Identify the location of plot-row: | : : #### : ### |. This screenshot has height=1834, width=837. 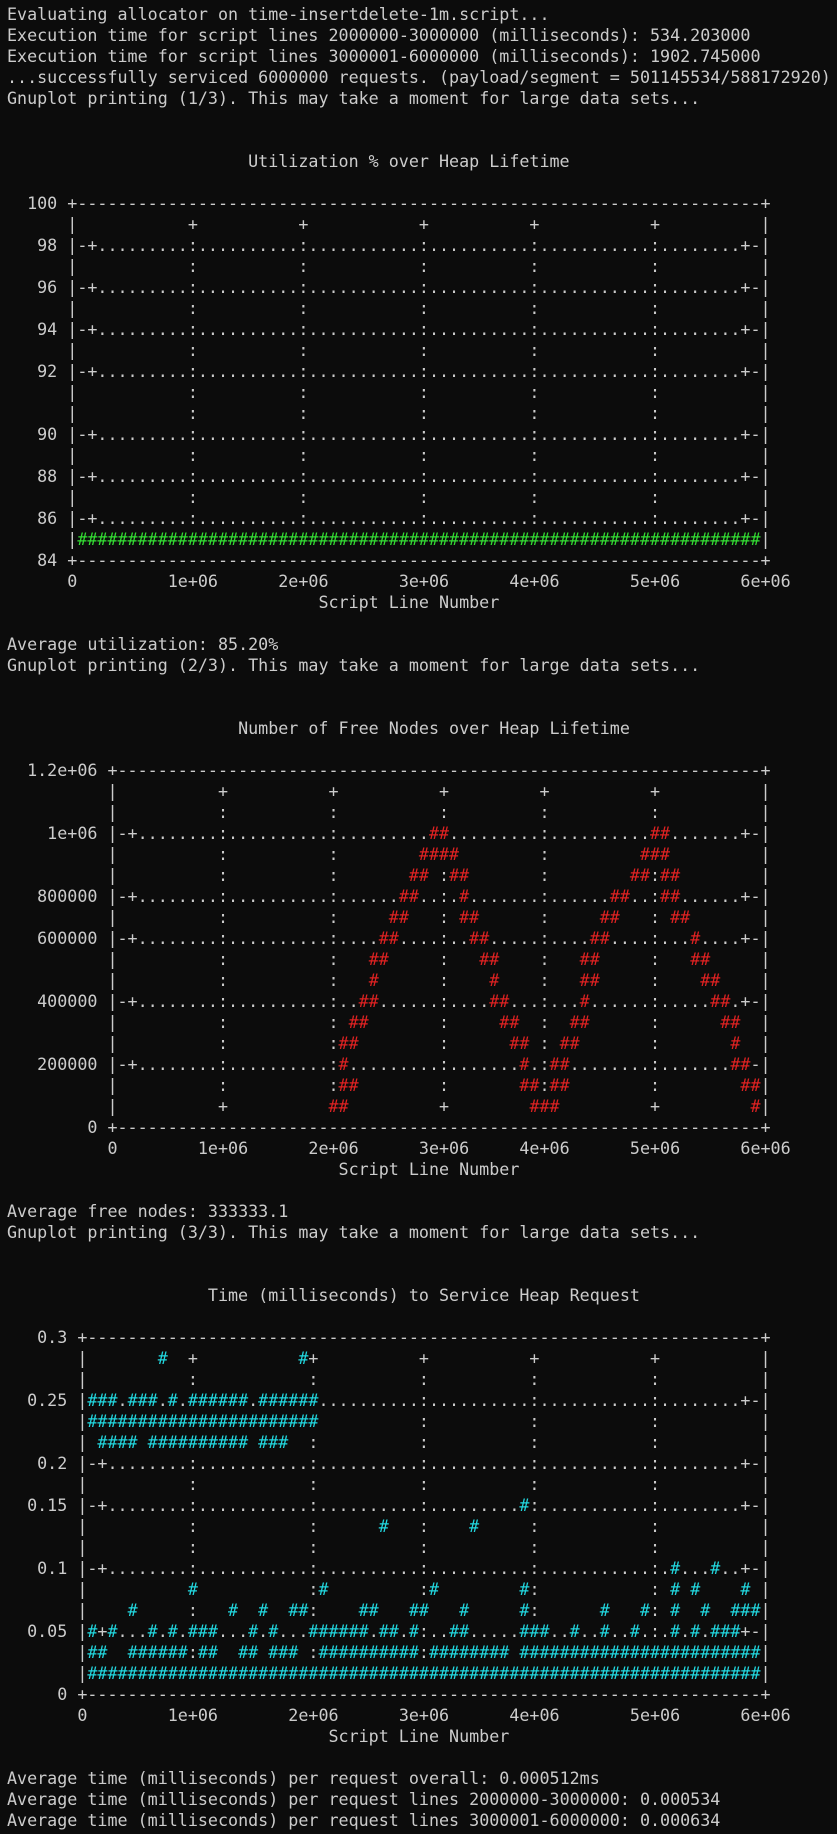
(422, 854).